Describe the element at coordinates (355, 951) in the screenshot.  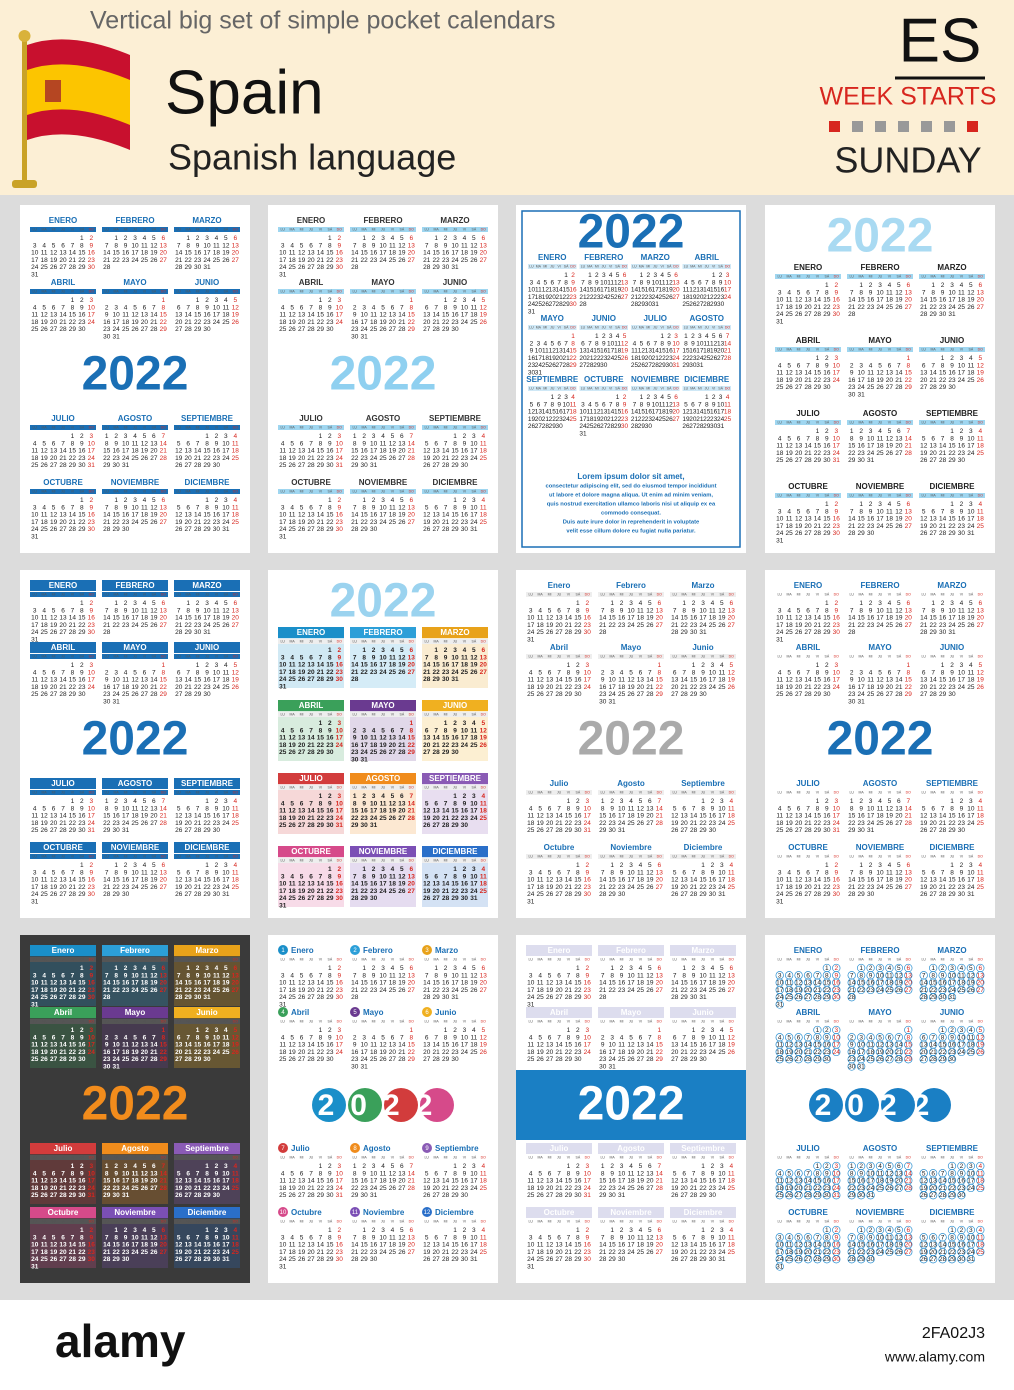
I see `month-number: 2` at that location.